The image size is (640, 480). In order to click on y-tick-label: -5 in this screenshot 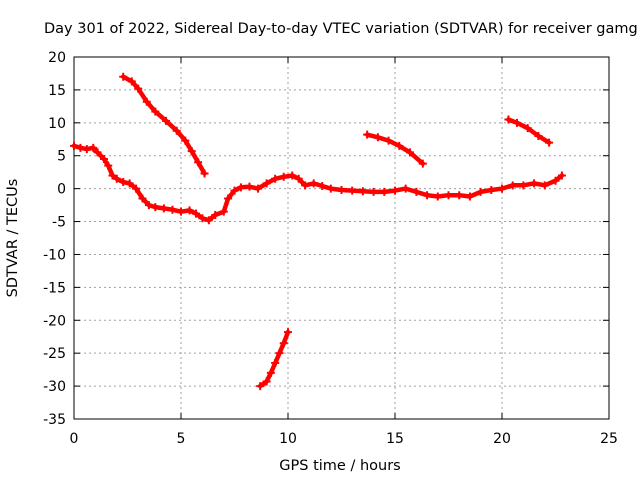, I will do `click(59, 223)`.